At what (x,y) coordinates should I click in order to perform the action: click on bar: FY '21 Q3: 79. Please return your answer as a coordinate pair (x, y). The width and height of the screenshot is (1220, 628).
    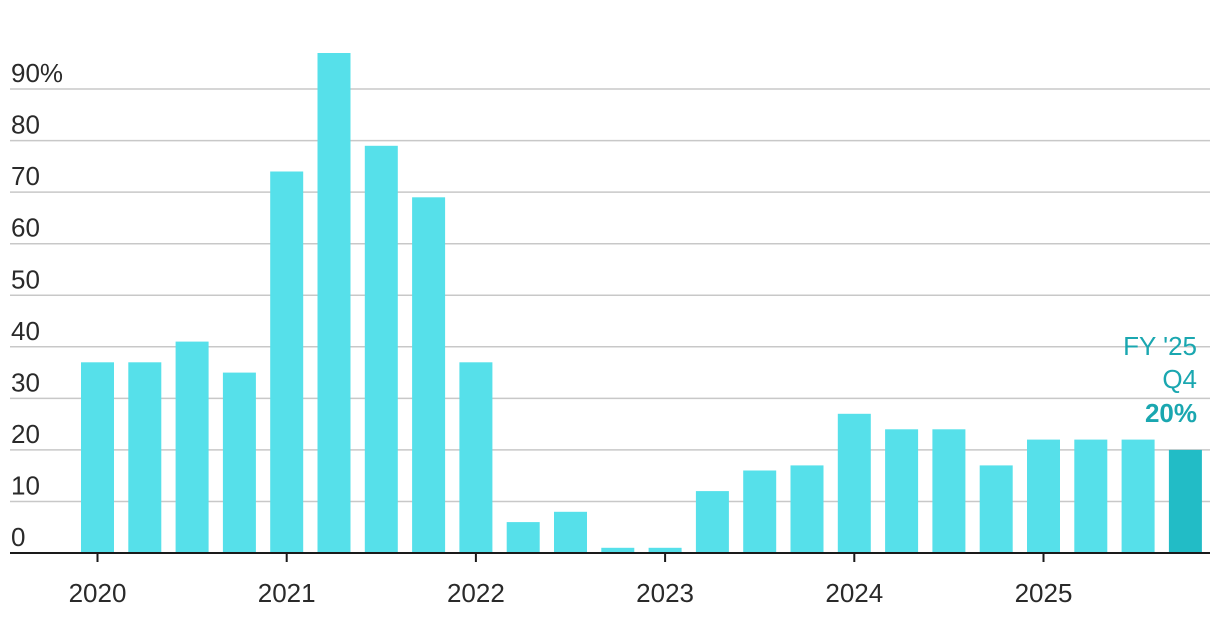
    Looking at the image, I should click on (381, 349).